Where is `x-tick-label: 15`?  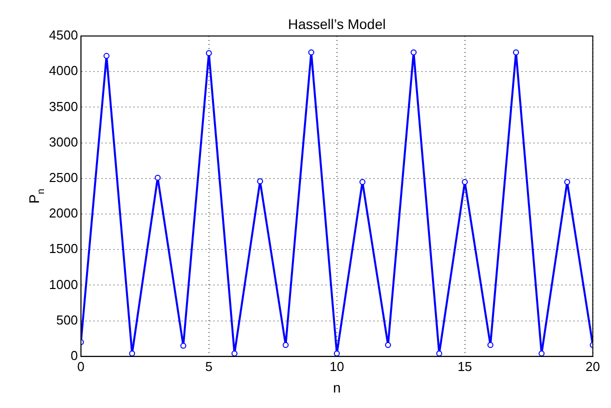
x-tick-label: 15 is located at coordinates (465, 366).